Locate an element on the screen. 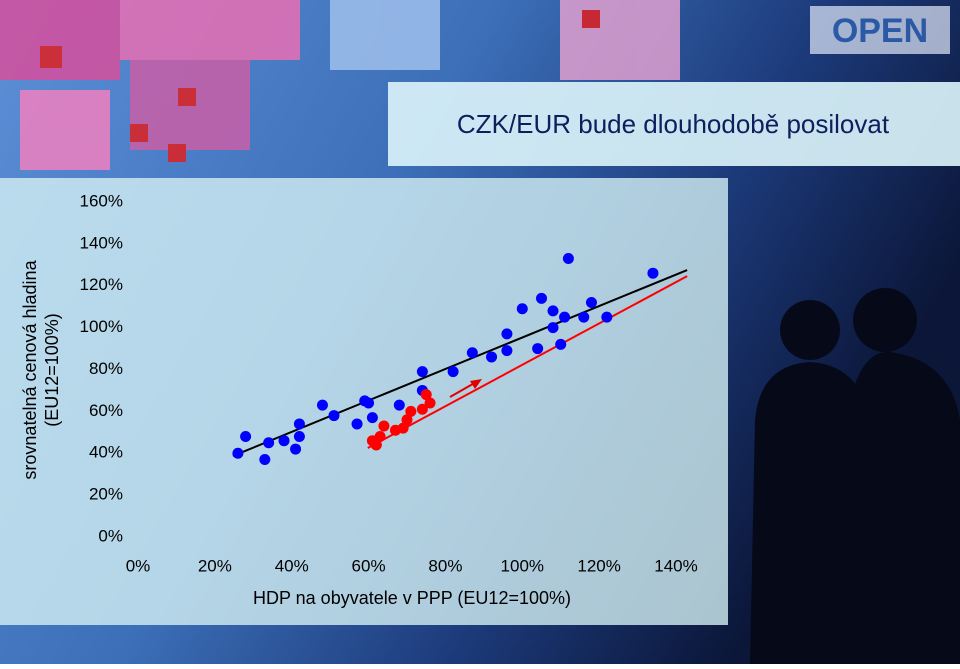 This screenshot has width=960, height=669. y-tick-label: 20% is located at coordinates (106, 494).